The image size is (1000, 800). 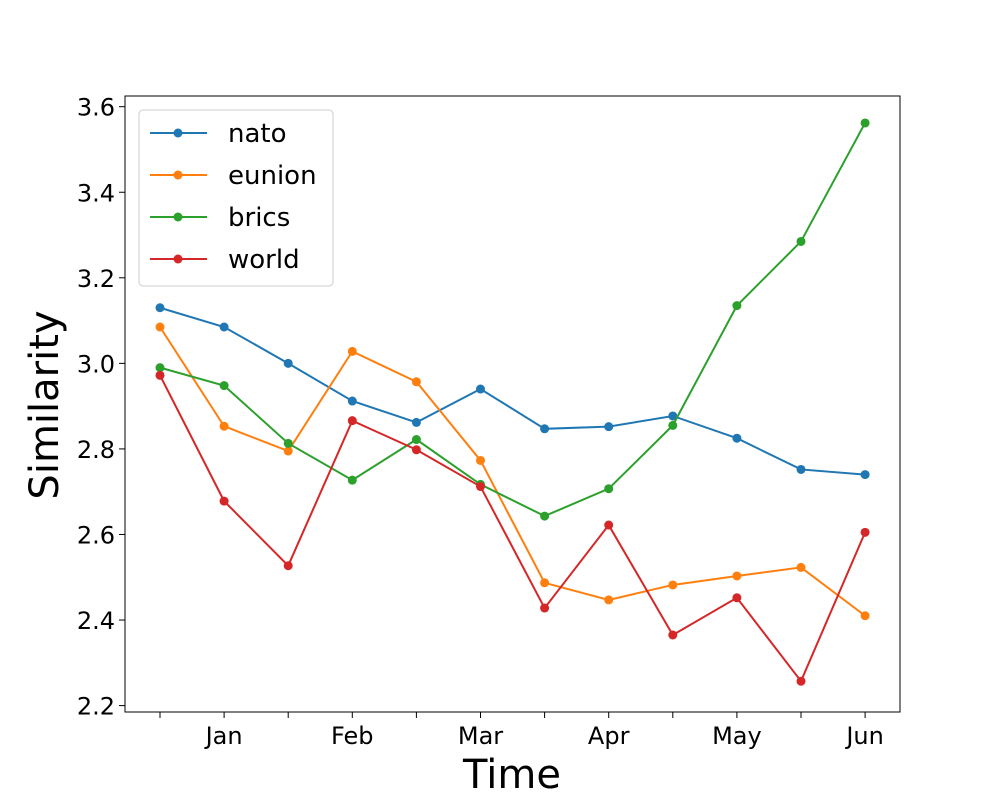 I want to click on legend-item-eunion: eunion, so click(x=233, y=176).